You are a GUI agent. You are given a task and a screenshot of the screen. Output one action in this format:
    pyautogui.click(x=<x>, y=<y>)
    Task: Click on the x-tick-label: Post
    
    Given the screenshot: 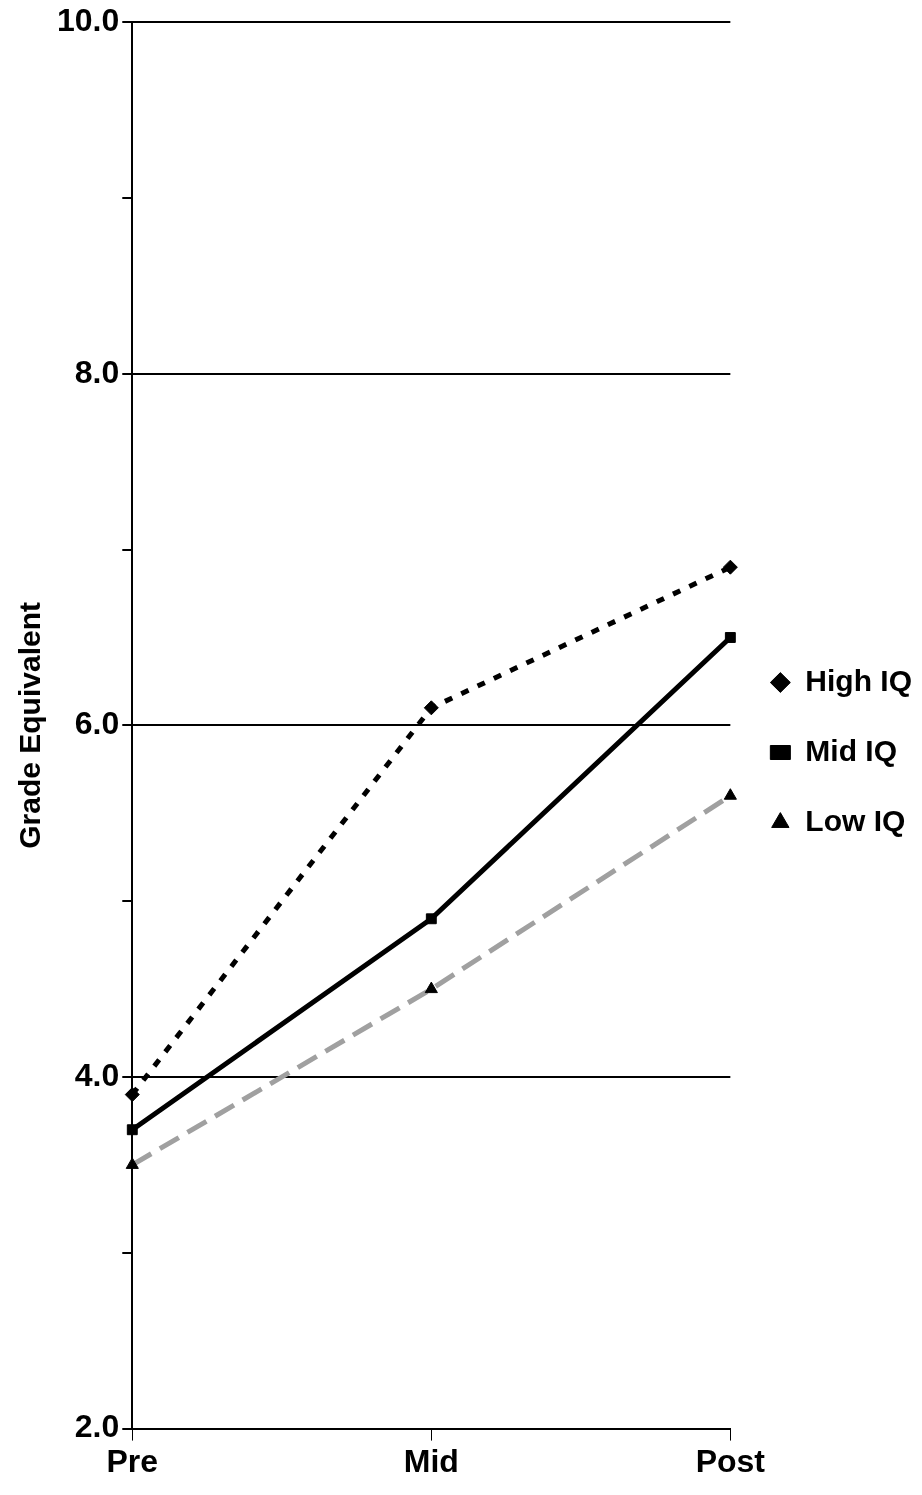 What is the action you would take?
    pyautogui.click(x=730, y=1460)
    